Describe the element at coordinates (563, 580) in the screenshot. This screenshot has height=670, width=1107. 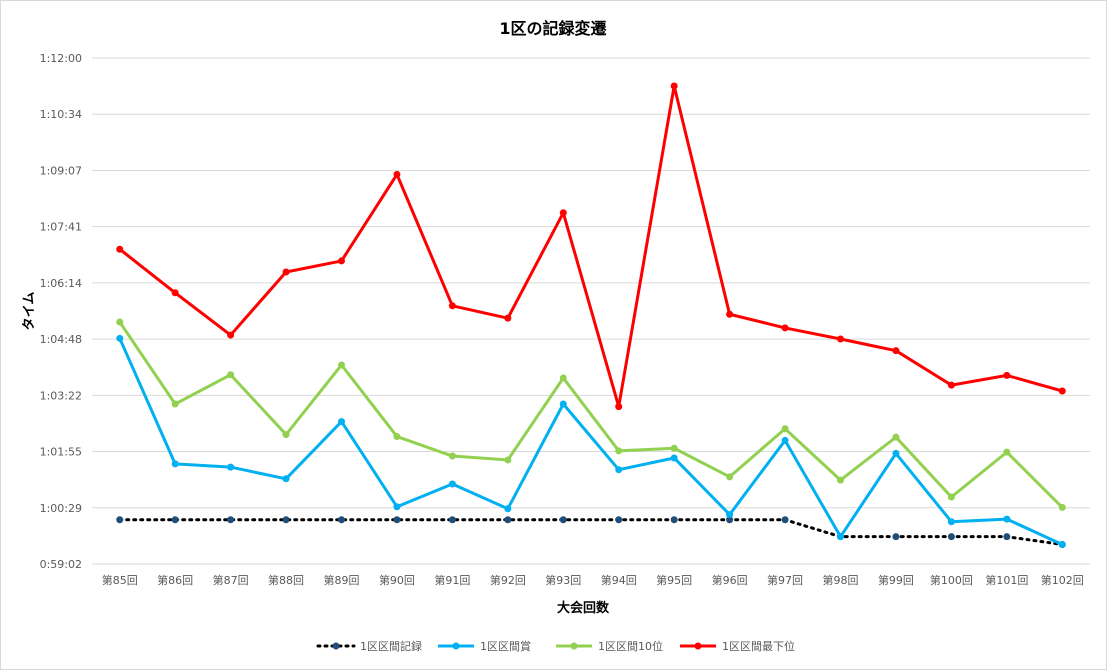
I see `x-tick-label: 第93回` at that location.